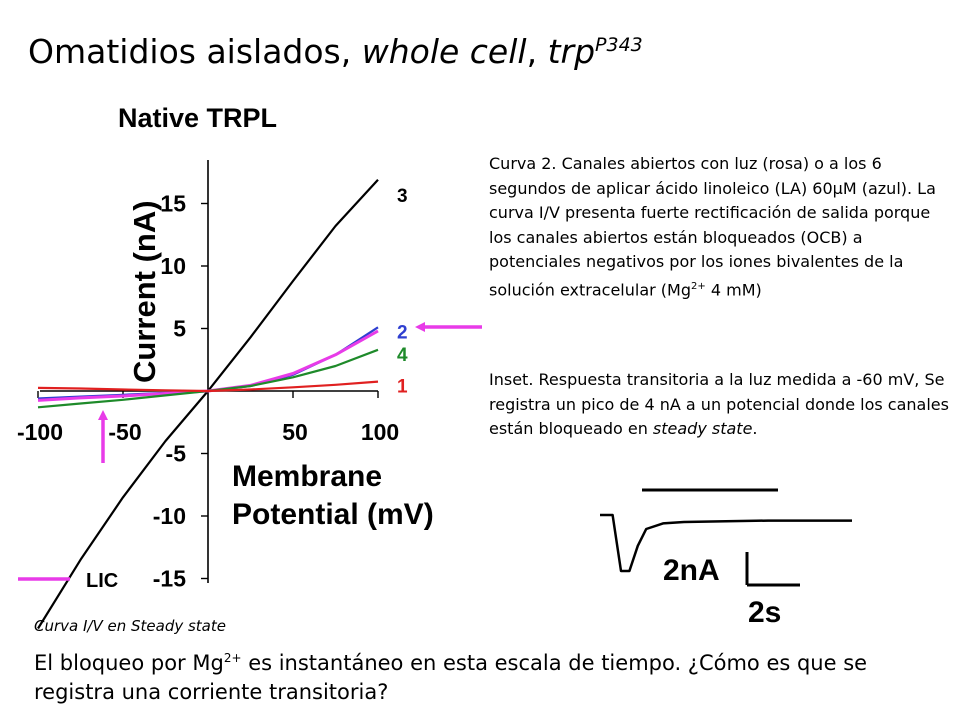 This screenshot has height=720, width=960. I want to click on series-label: 1, so click(402, 387).